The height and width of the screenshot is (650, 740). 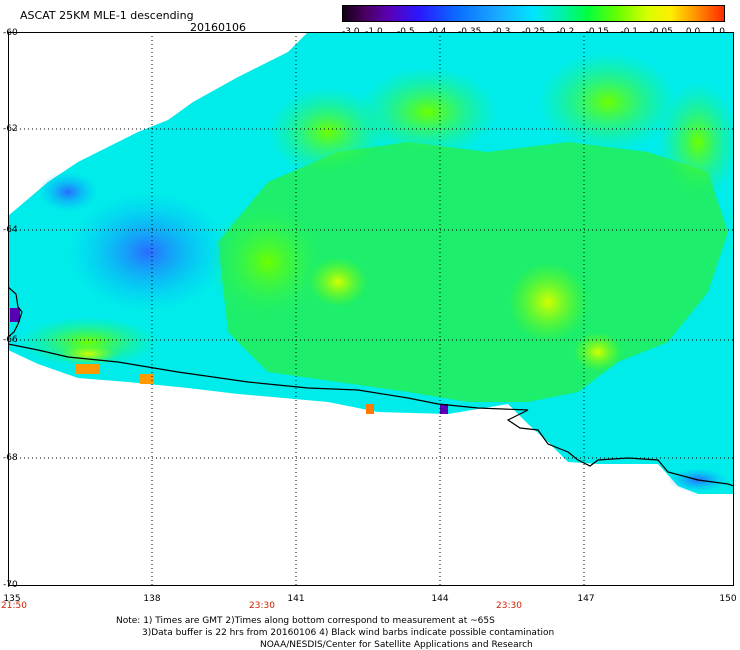 What do you see at coordinates (509, 606) in the screenshot?
I see `time-label-3: 23:30` at bounding box center [509, 606].